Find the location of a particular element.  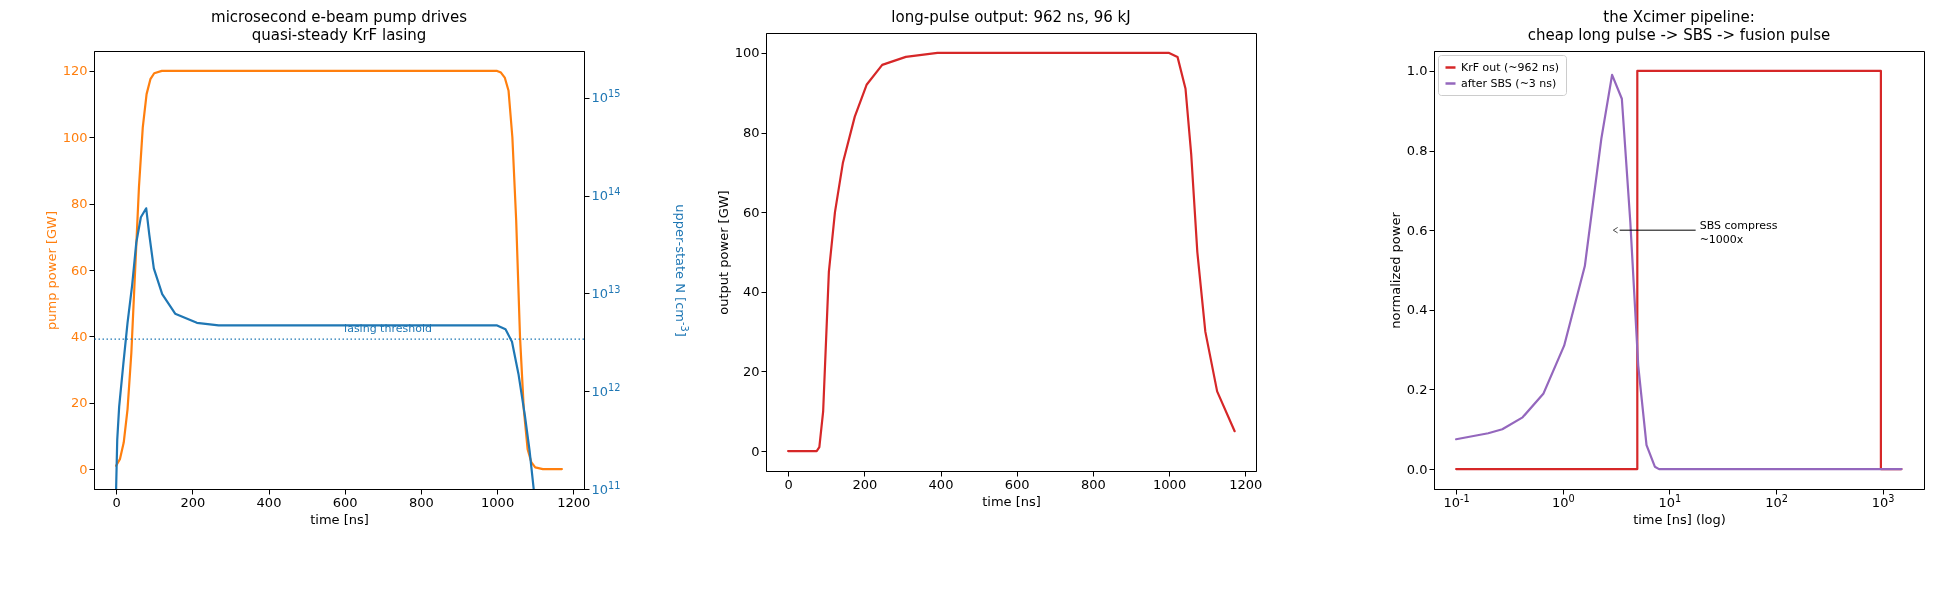

ref-line-label: lasing threshold is located at coordinates (388, 329).